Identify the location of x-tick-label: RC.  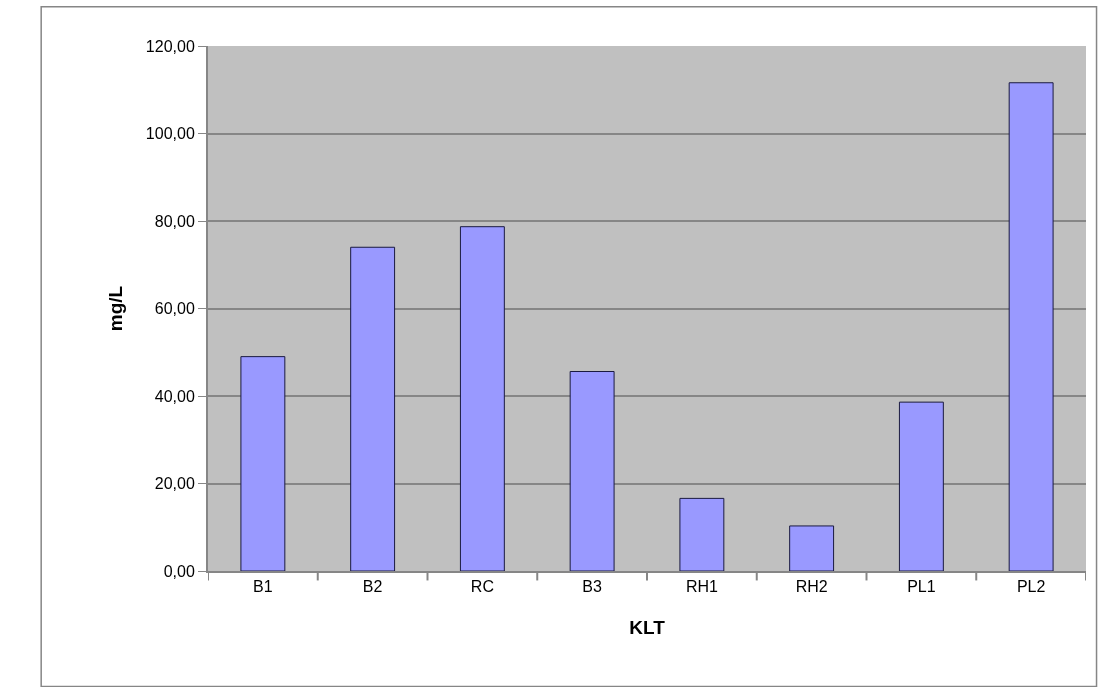
(482, 587).